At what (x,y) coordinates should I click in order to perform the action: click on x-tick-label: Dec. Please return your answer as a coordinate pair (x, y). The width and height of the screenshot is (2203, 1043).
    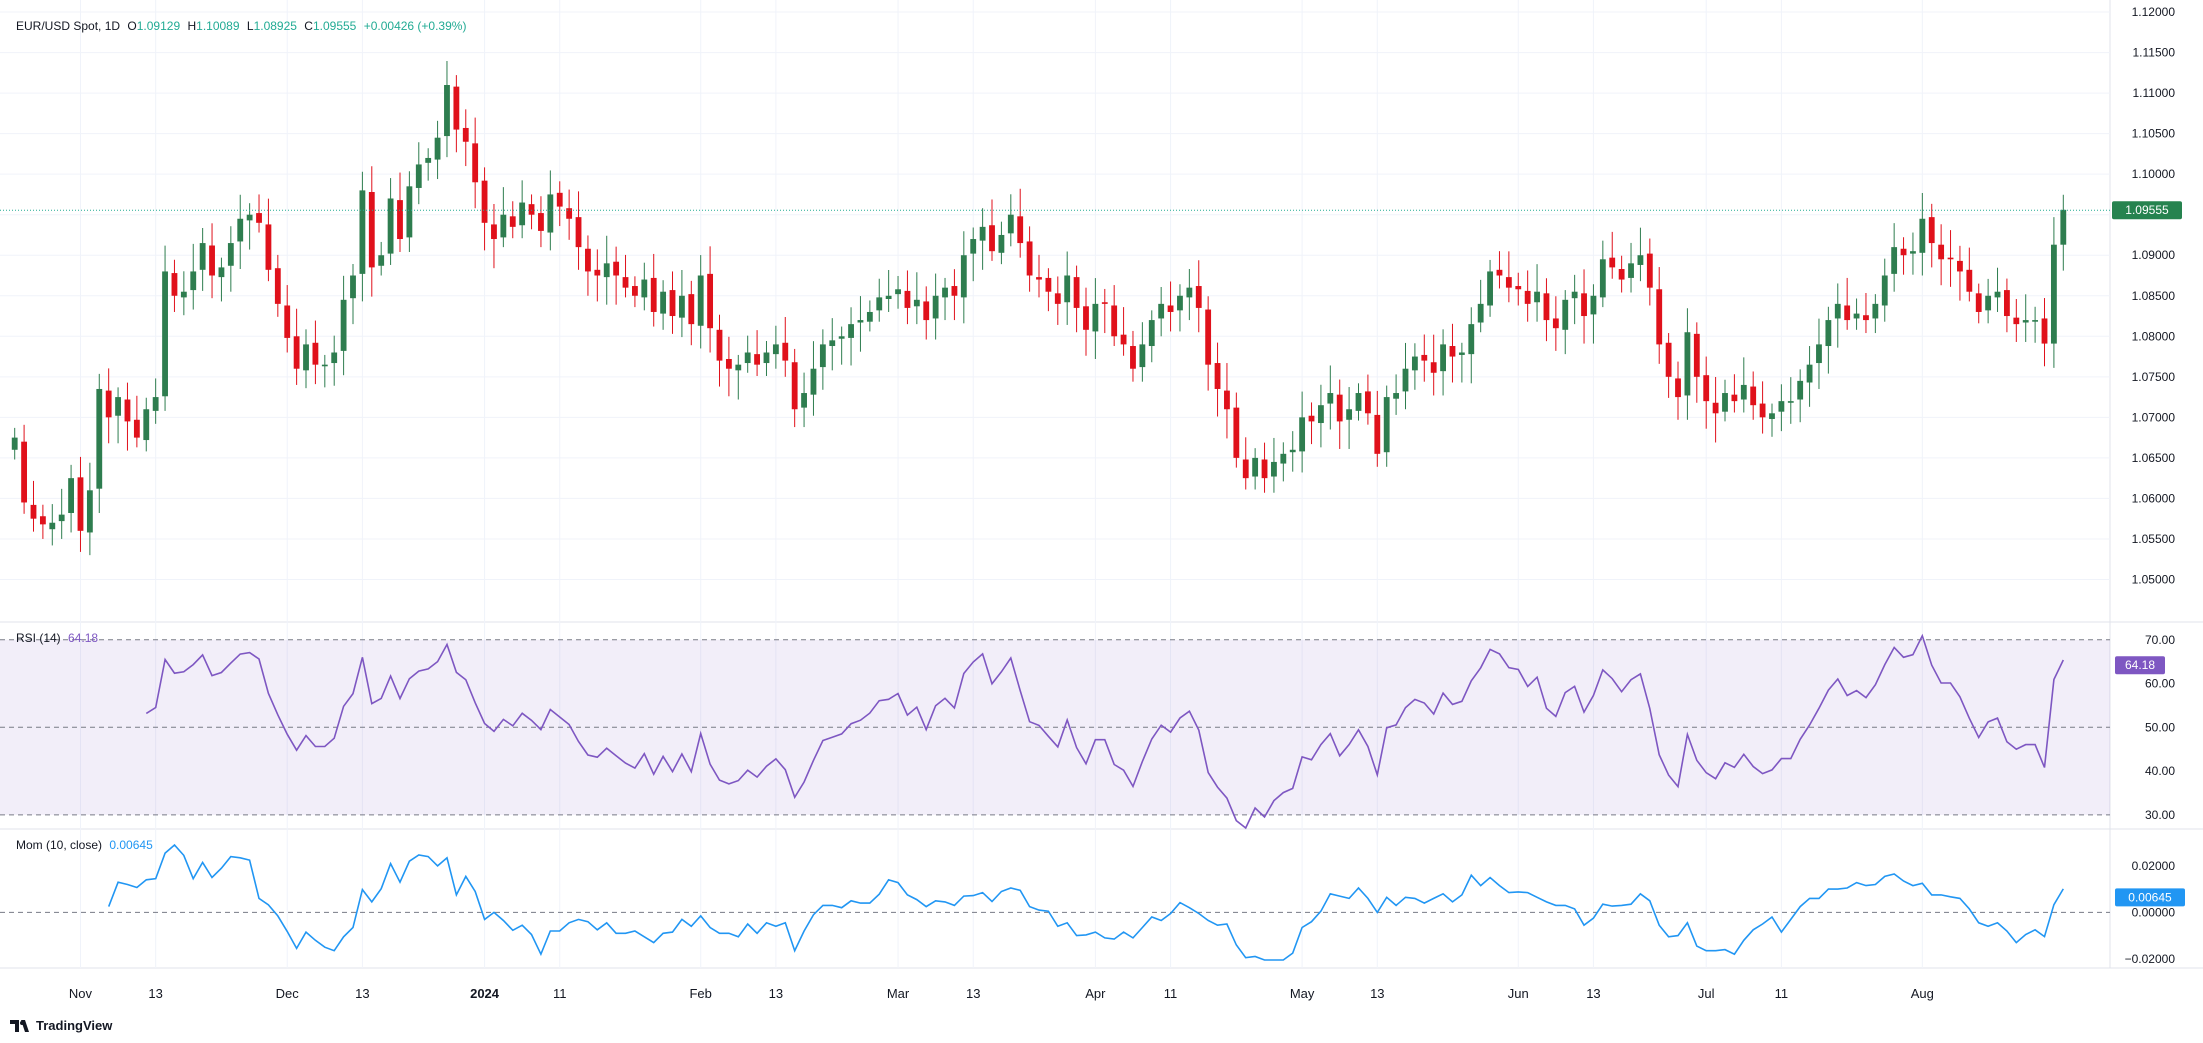
    Looking at the image, I should click on (288, 993).